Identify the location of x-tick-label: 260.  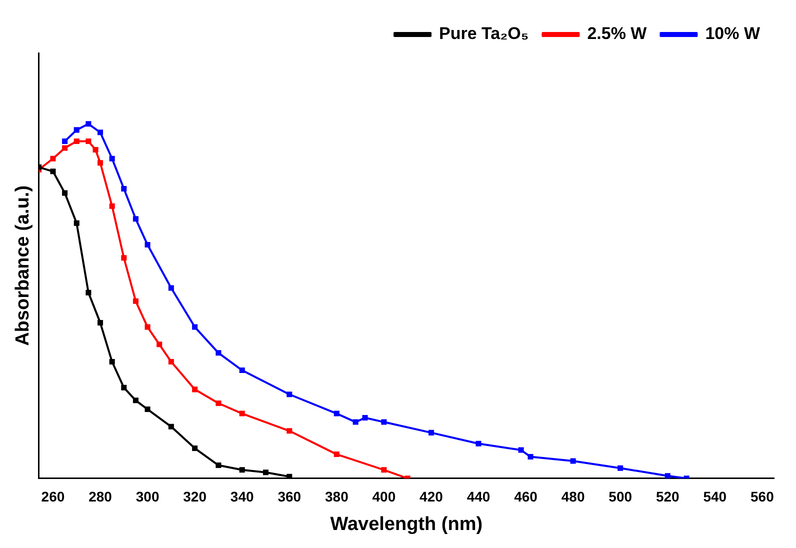
(53, 496).